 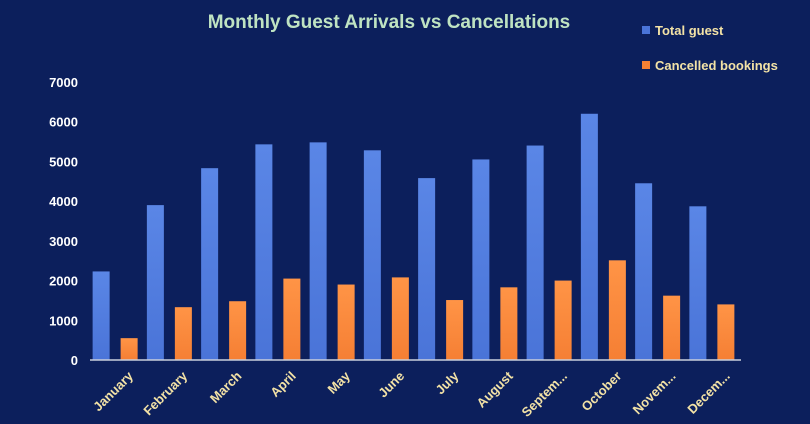 What do you see at coordinates (601, 391) in the screenshot?
I see `x-tick-label: October` at bounding box center [601, 391].